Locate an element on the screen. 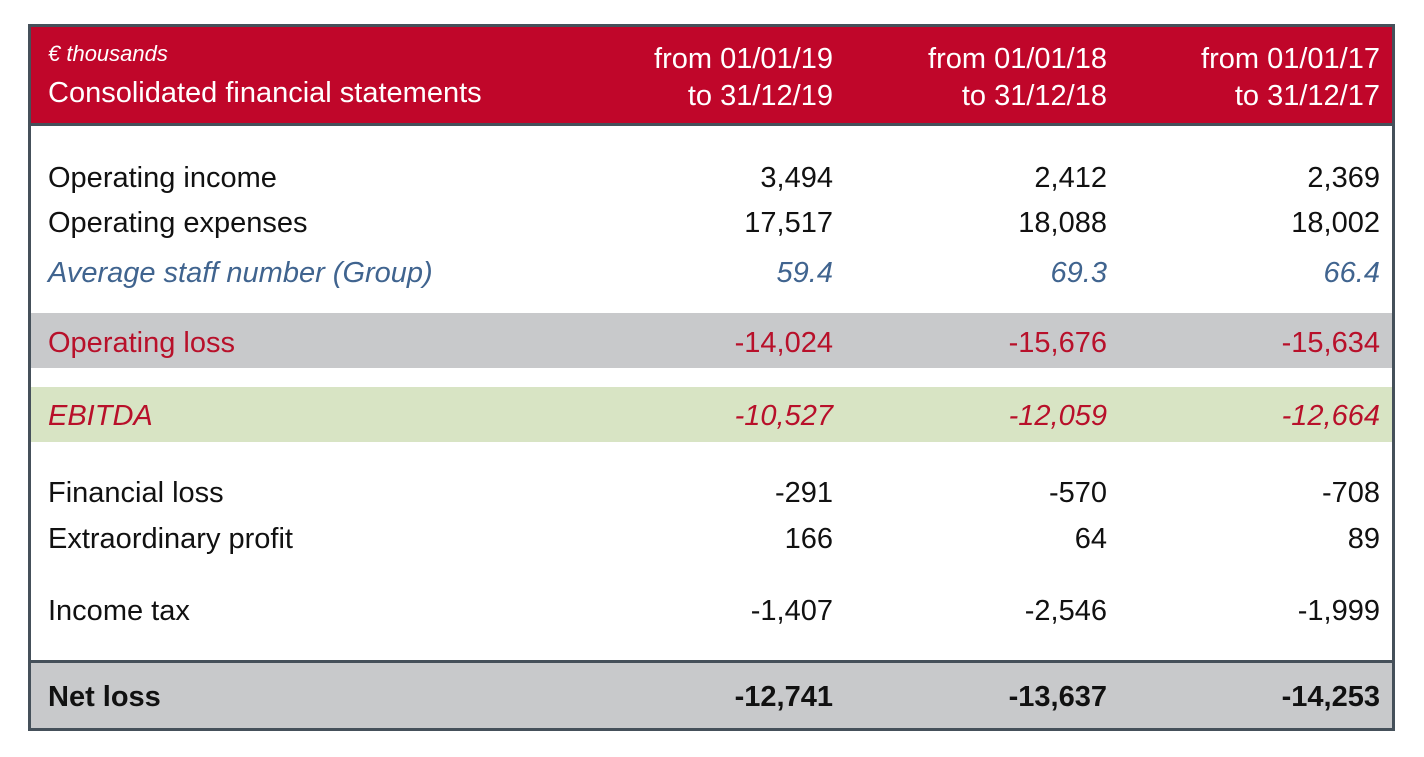 This screenshot has height=757, width=1424. row-operating-expenses: Operating expenses 17,517 18,088 18,002 is located at coordinates (711, 223).